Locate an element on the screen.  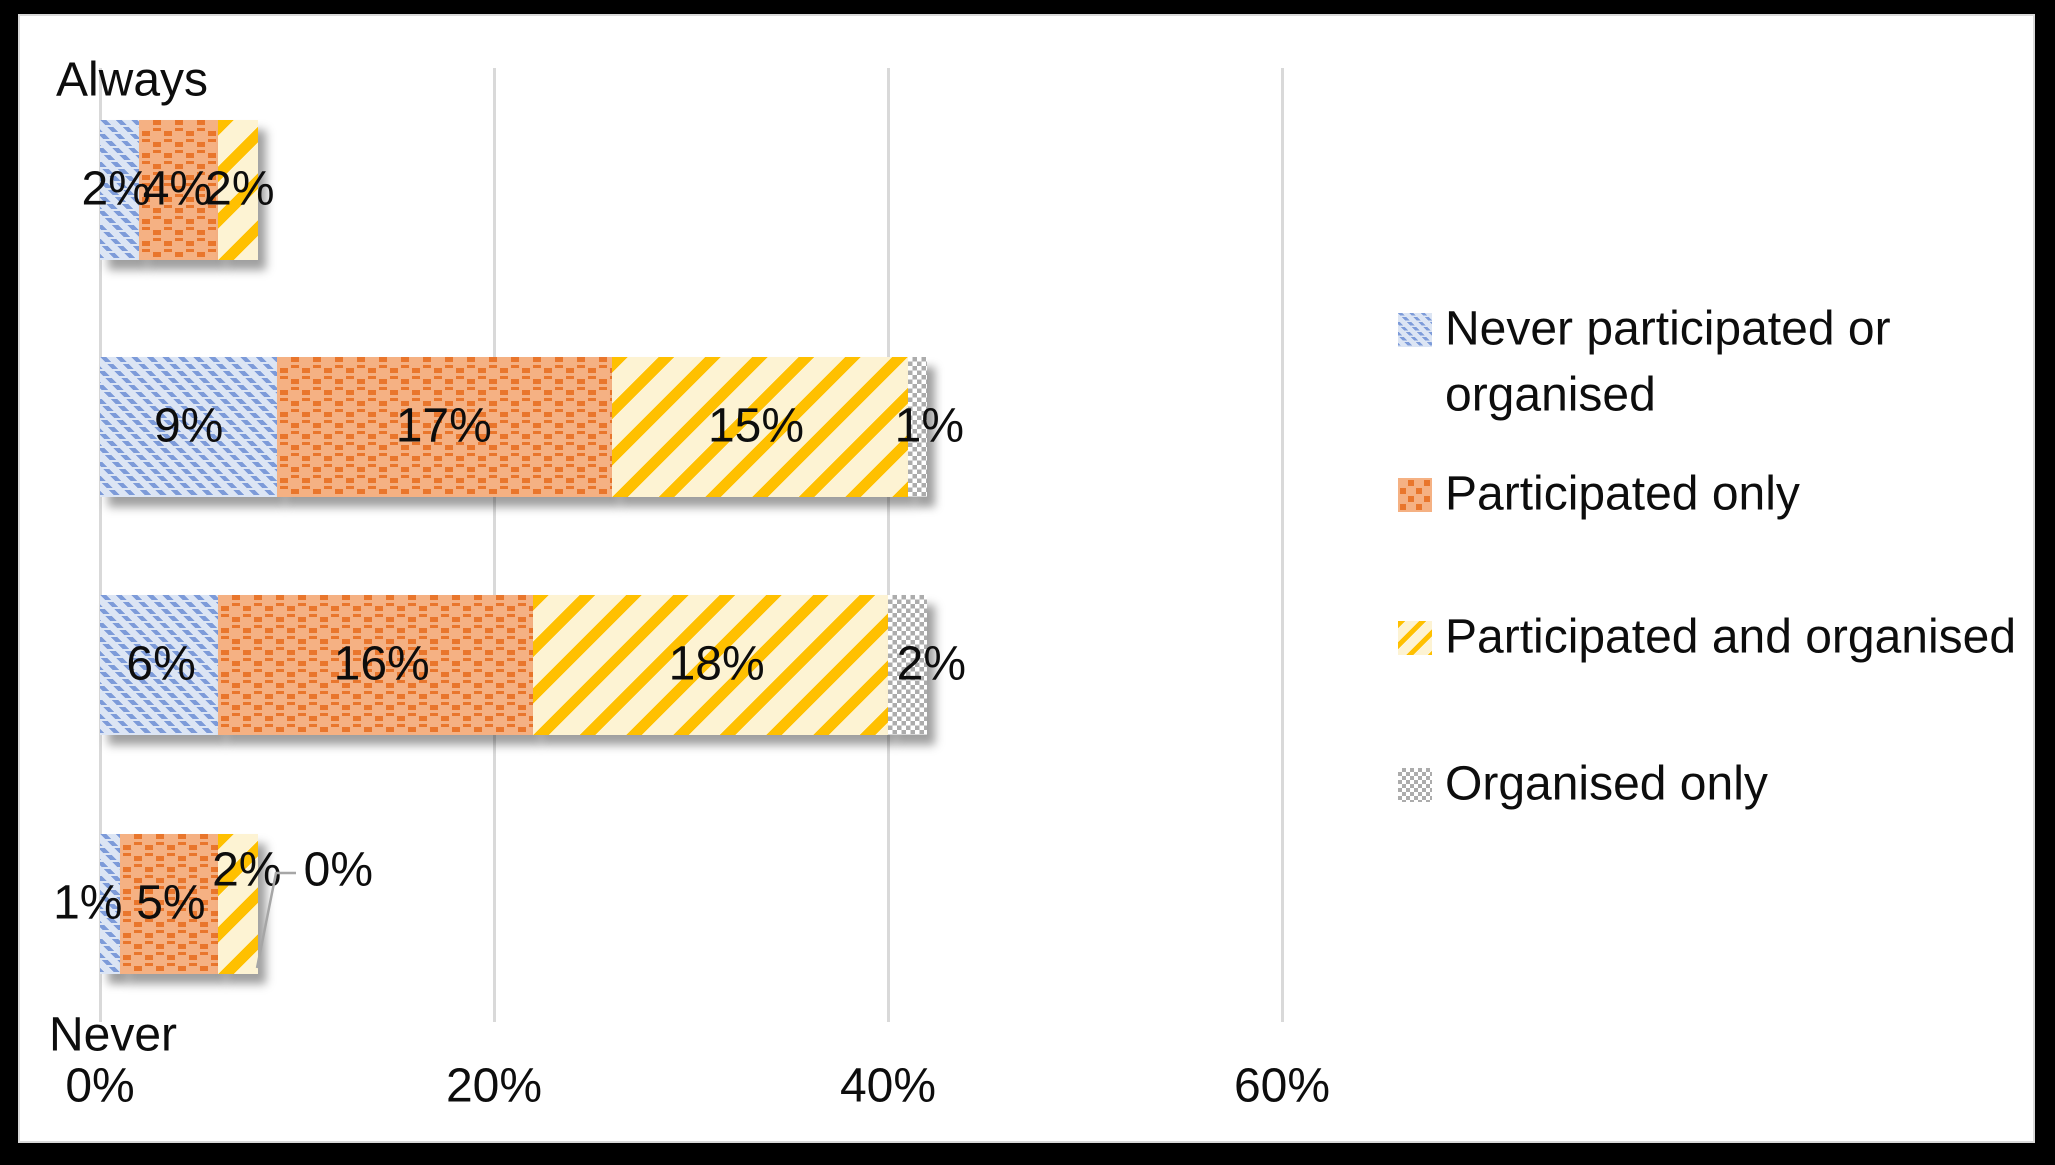
legend-label: Participated only is located at coordinates (1622, 494).